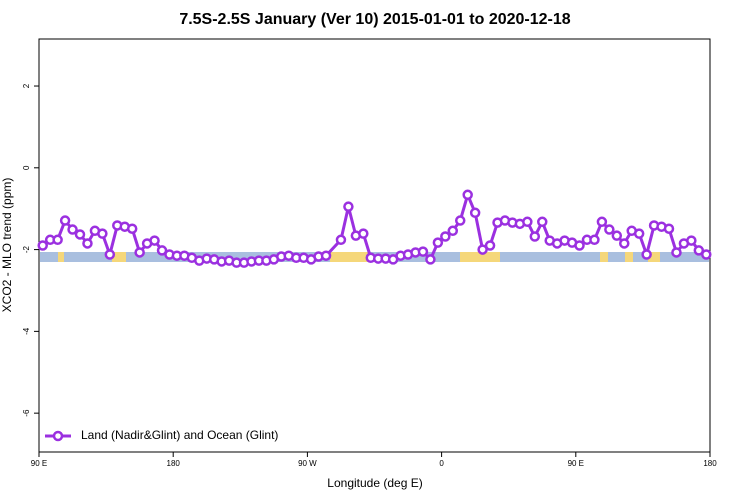 This screenshot has height=500, width=750. Describe the element at coordinates (26, 413) in the screenshot. I see `y-tick-label: -6` at that location.